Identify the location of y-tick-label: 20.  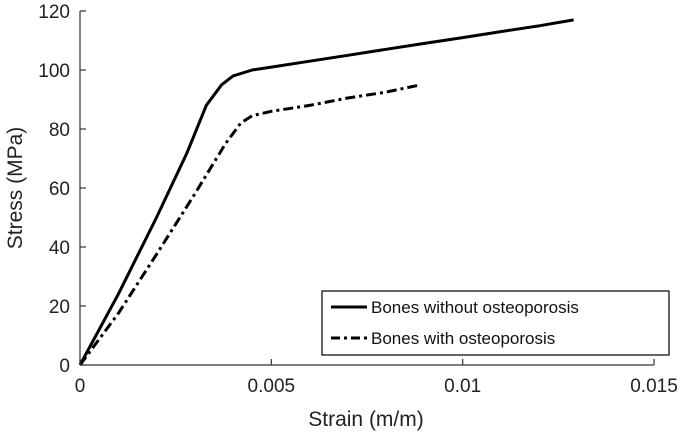
(59, 307).